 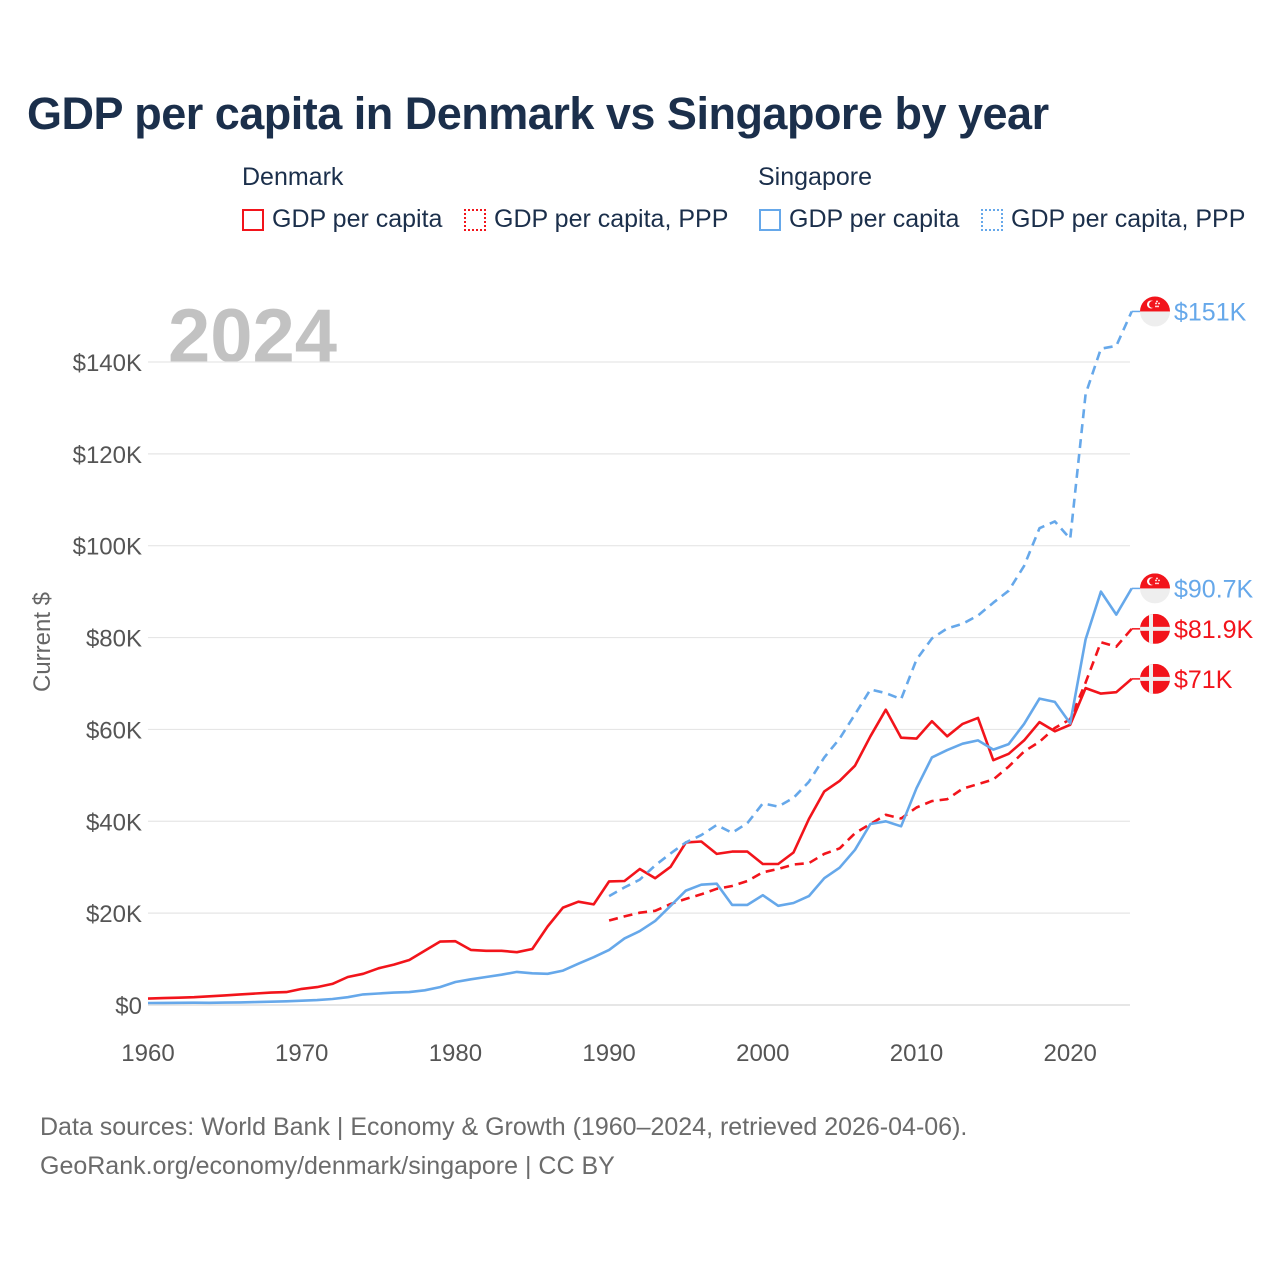 I want to click on y-tick-label: $120K, so click(x=107, y=455).